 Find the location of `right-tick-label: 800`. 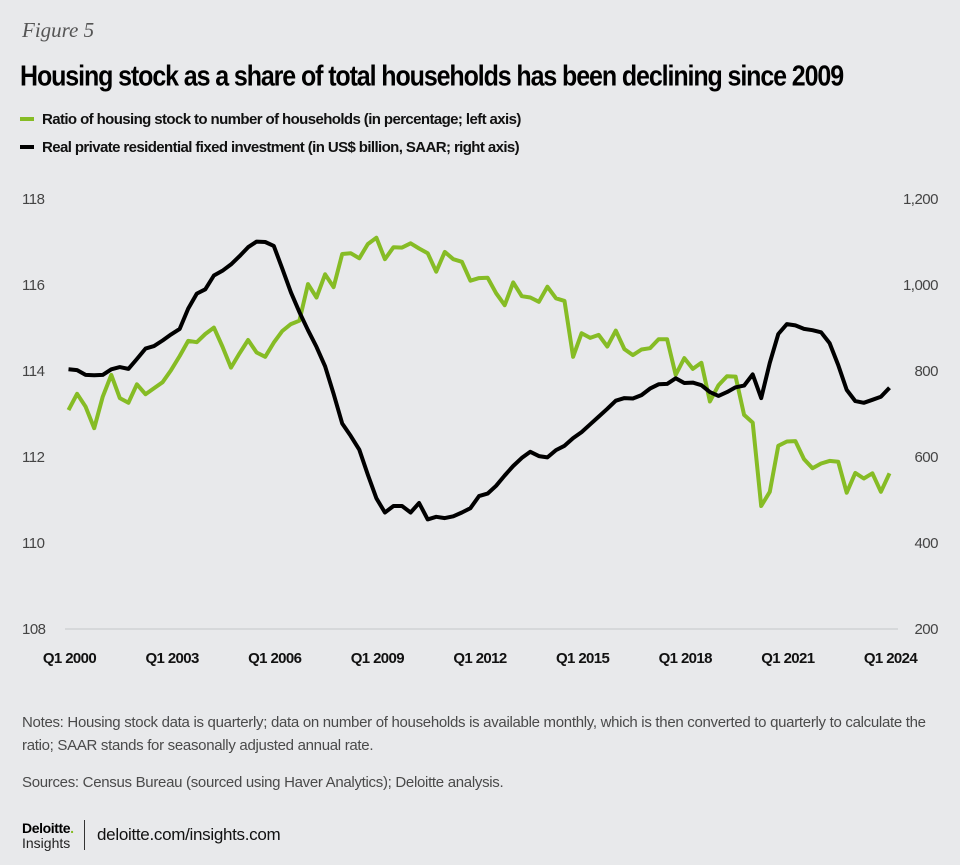

right-tick-label: 800 is located at coordinates (926, 371).